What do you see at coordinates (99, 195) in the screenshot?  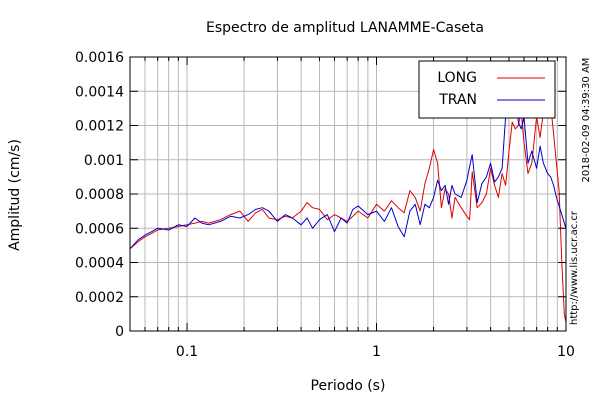 I see `y-tick-label: 0.0008` at bounding box center [99, 195].